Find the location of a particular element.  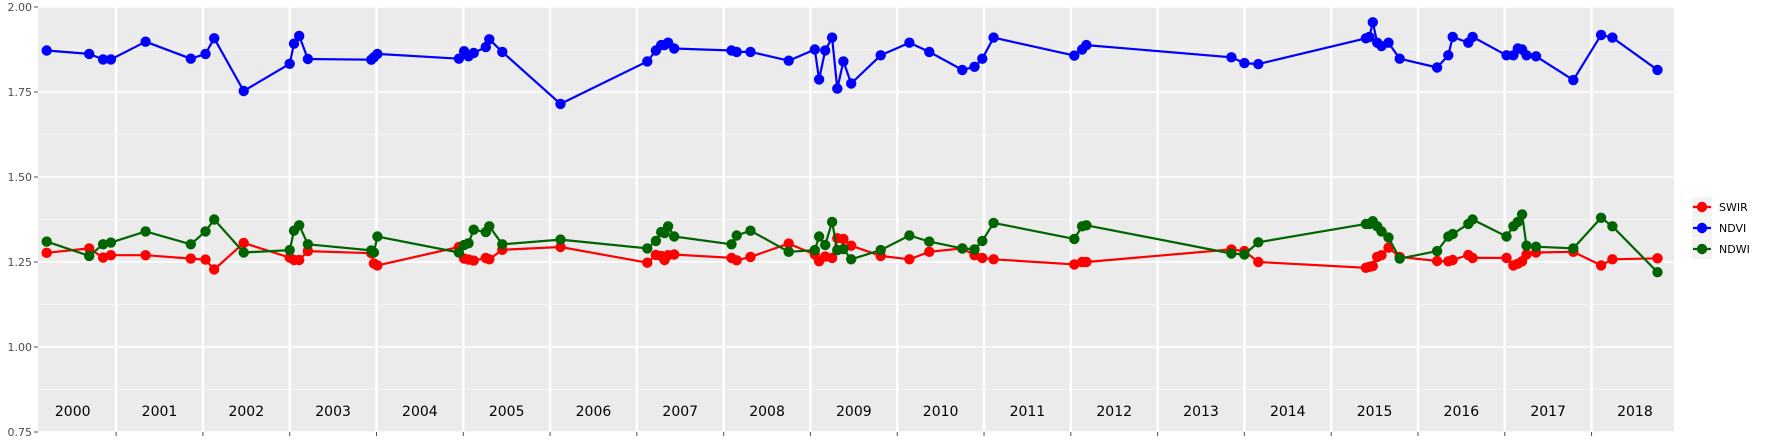

year-label: 2010 is located at coordinates (941, 412).